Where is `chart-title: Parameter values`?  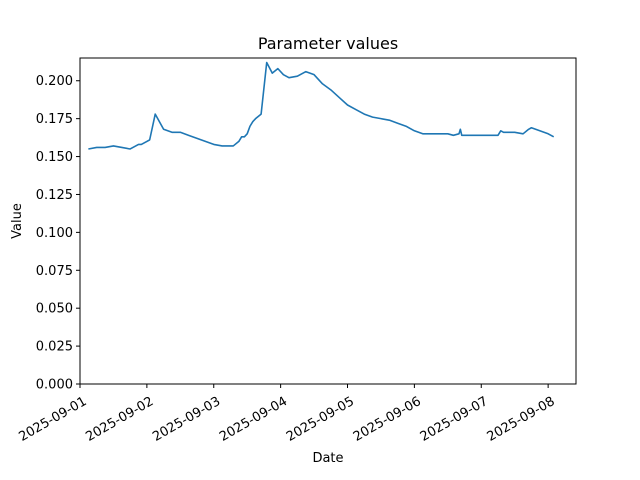 chart-title: Parameter values is located at coordinates (328, 43).